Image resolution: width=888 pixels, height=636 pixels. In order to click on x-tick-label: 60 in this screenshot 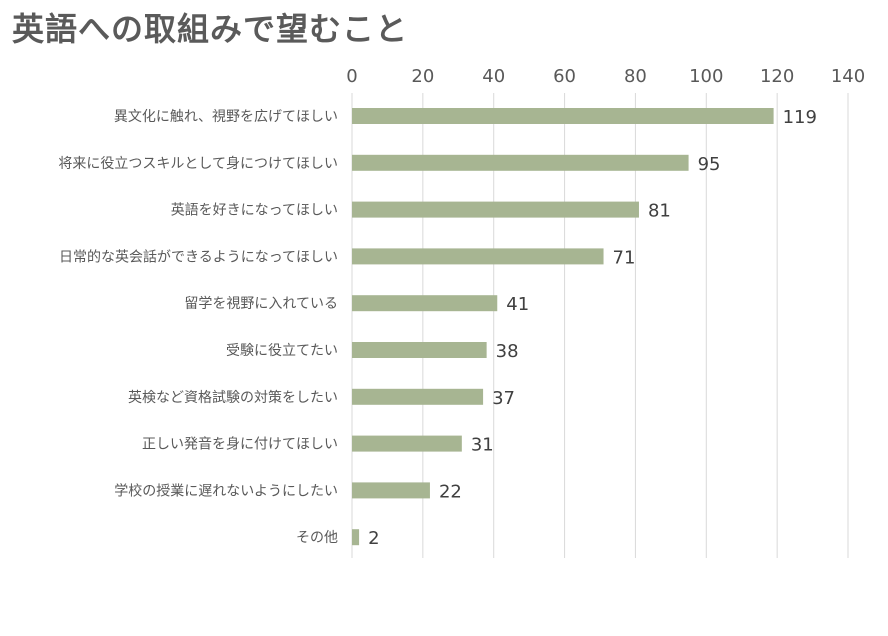, I will do `click(564, 76)`.